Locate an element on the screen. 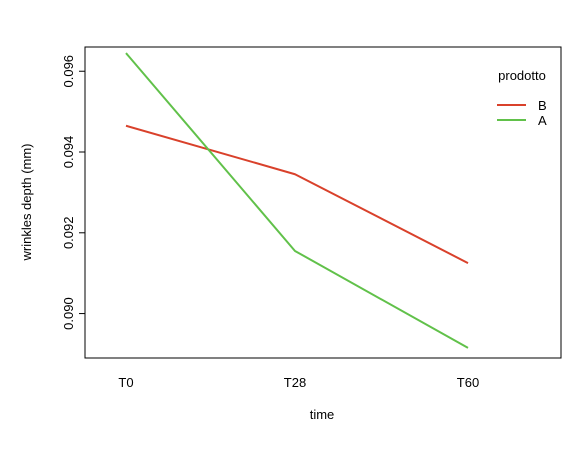 Image resolution: width=587 pixels, height=460 pixels. legend-label-a: A is located at coordinates (542, 120).